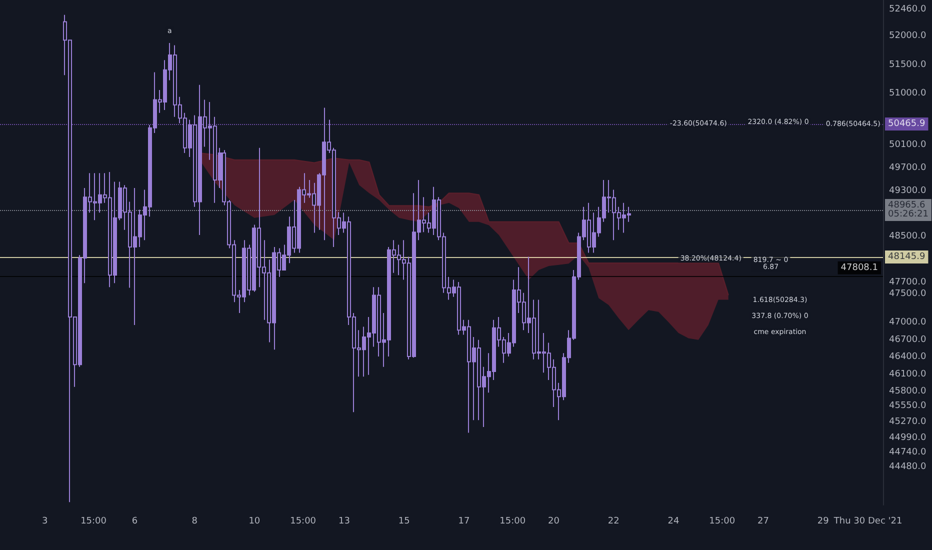 This screenshot has width=932, height=550. What do you see at coordinates (867, 521) in the screenshot?
I see `x-tick-label: Thu 30 Dec '21` at bounding box center [867, 521].